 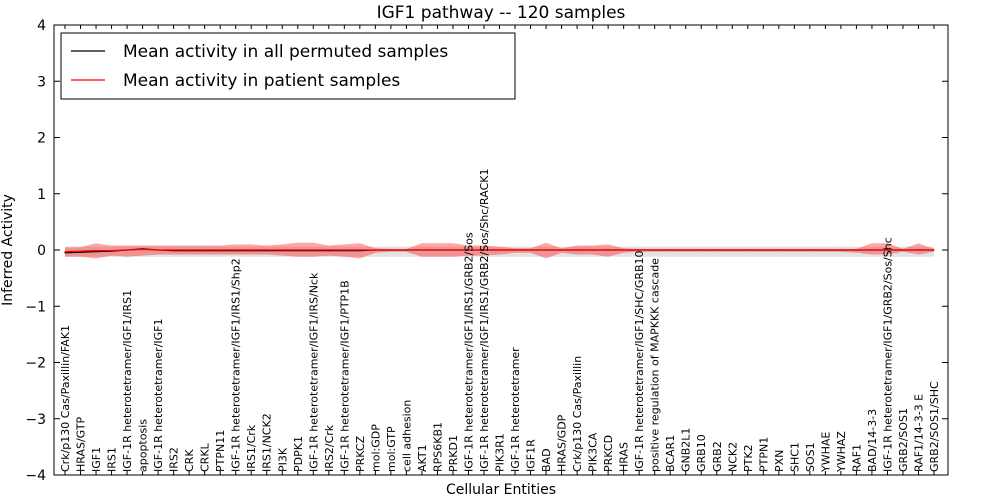 What do you see at coordinates (261, 81) in the screenshot?
I see `legend-label-patient: Mean activity in patient samples` at bounding box center [261, 81].